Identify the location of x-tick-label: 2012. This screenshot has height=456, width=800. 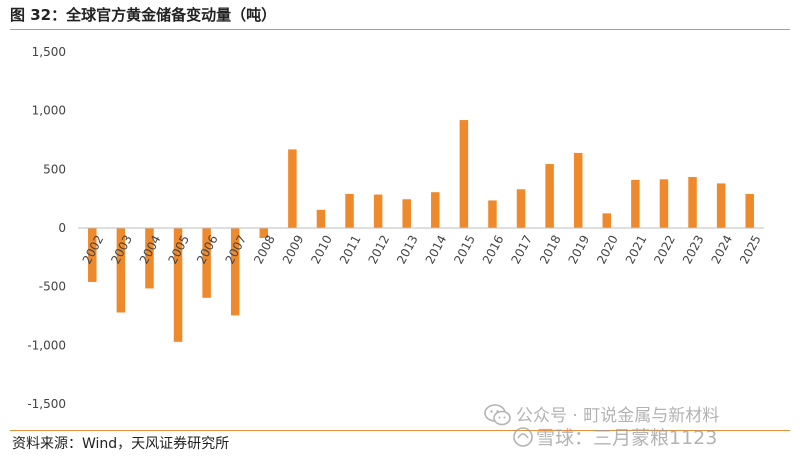
(378, 250).